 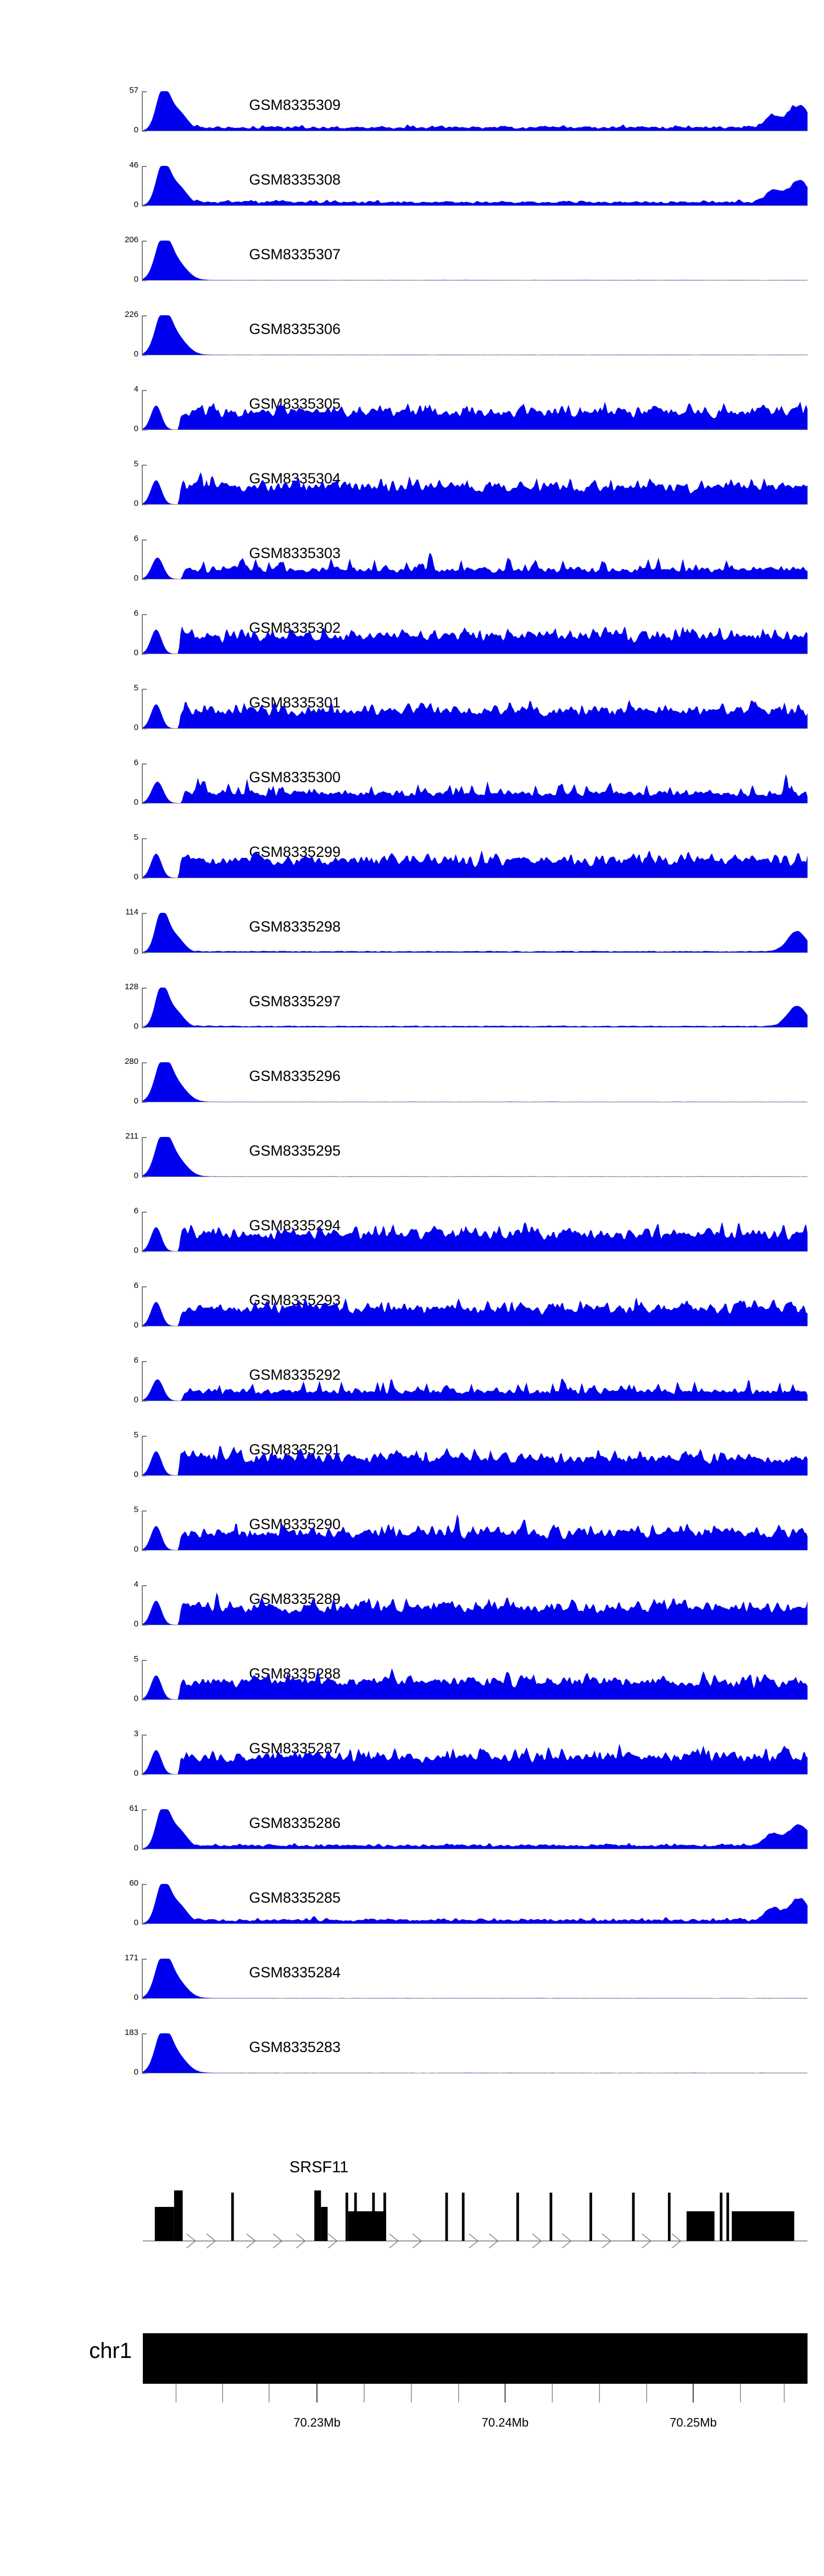 What do you see at coordinates (295, 1001) in the screenshot?
I see `track-sample-label: GSM8335297` at bounding box center [295, 1001].